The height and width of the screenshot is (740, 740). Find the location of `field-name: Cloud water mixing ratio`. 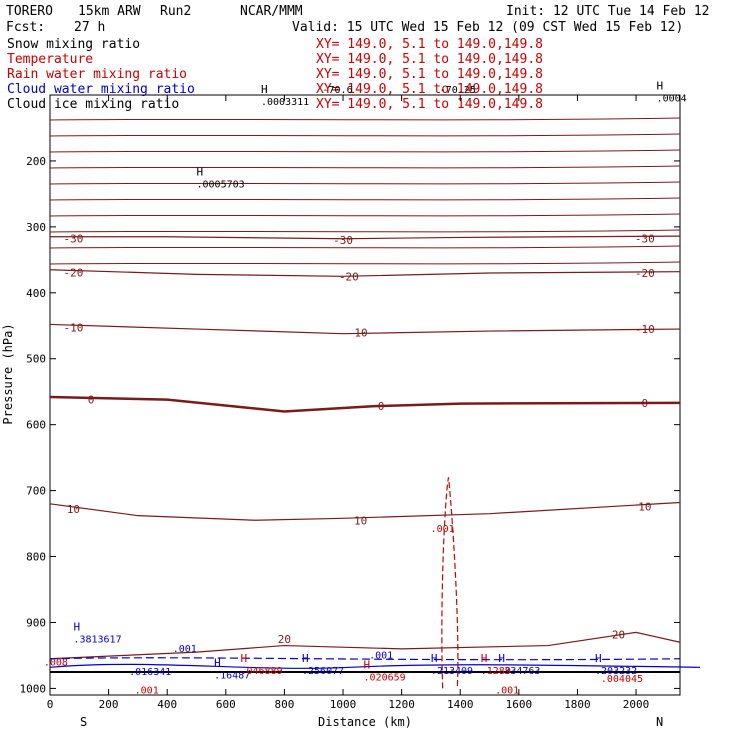

field-name: Cloud water mixing ratio is located at coordinates (101, 89).